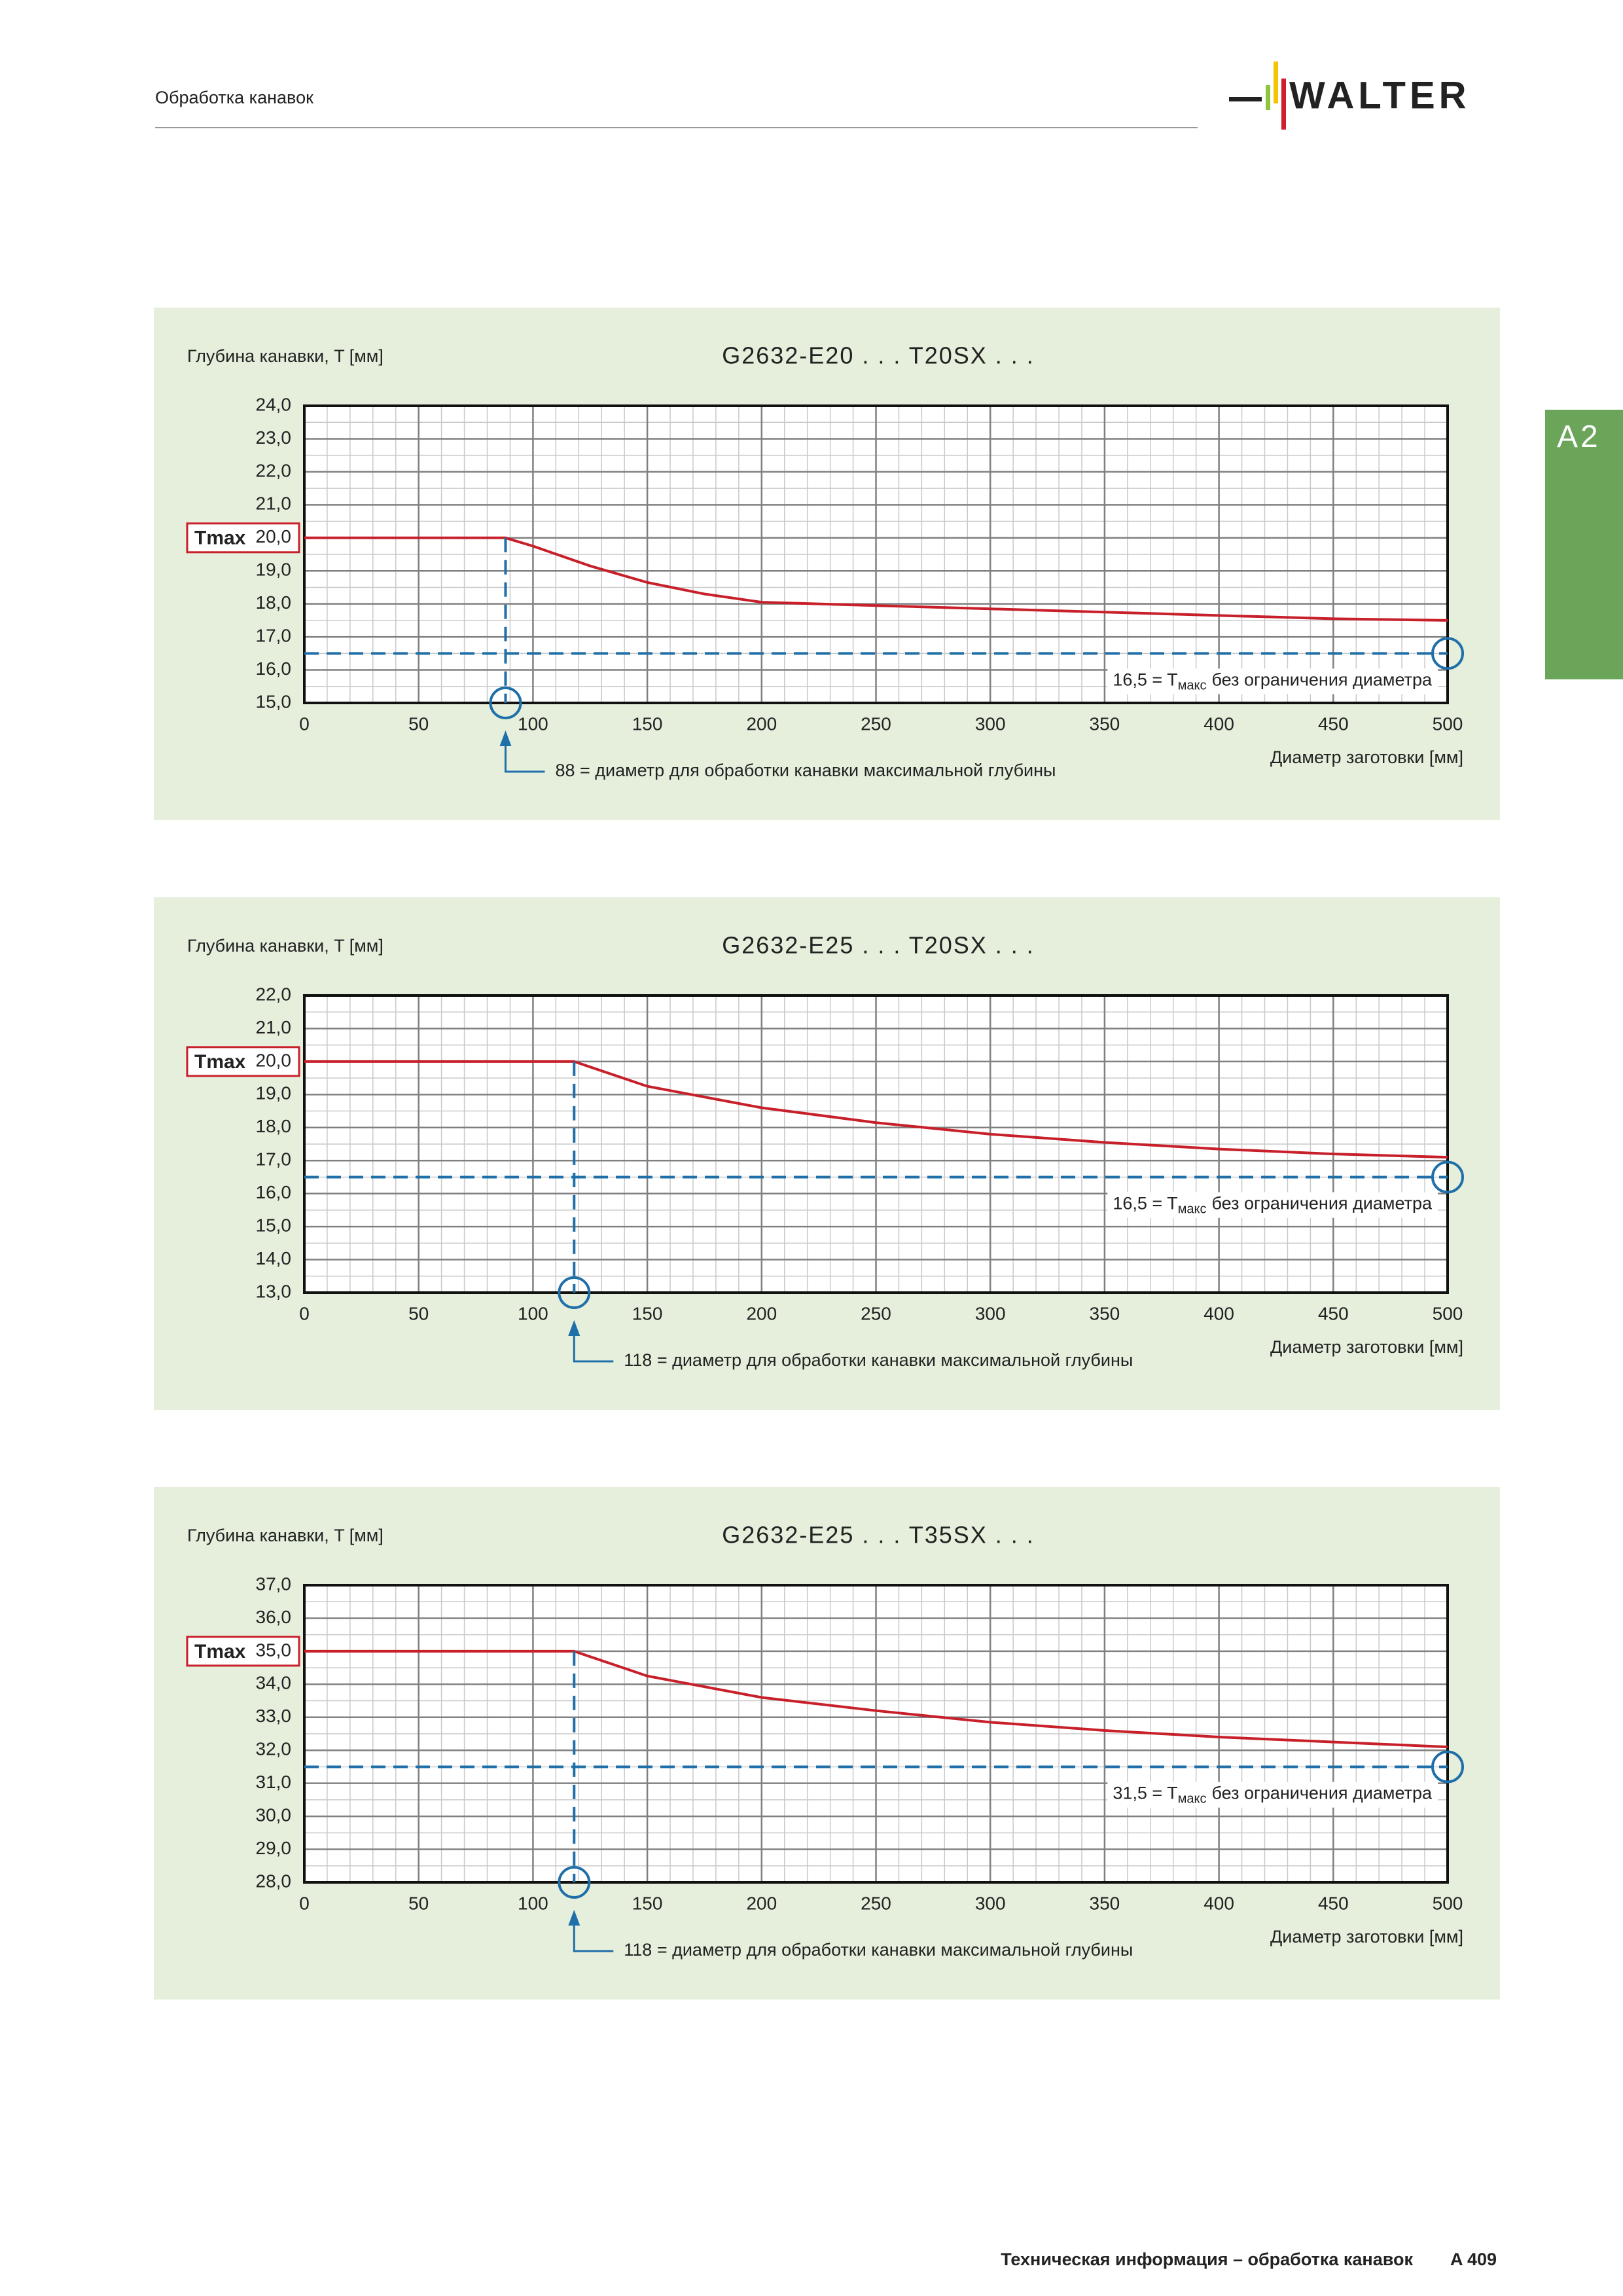  What do you see at coordinates (274, 1881) in the screenshot?
I see `y-tick-label: 28,0` at bounding box center [274, 1881].